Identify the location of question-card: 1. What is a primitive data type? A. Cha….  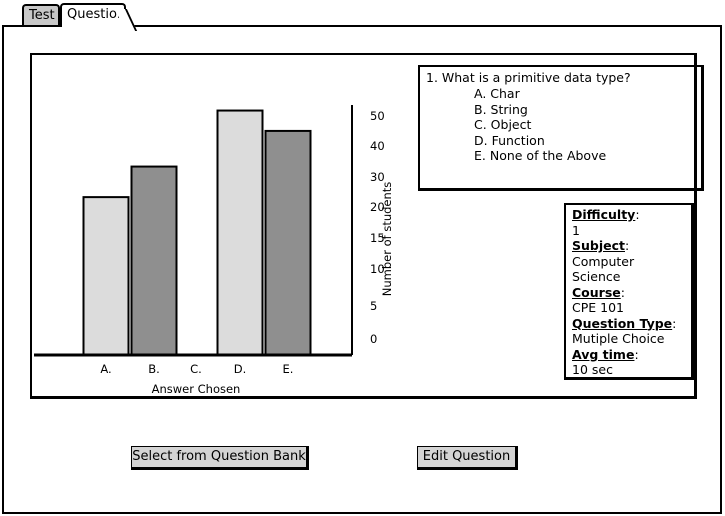
(561, 128).